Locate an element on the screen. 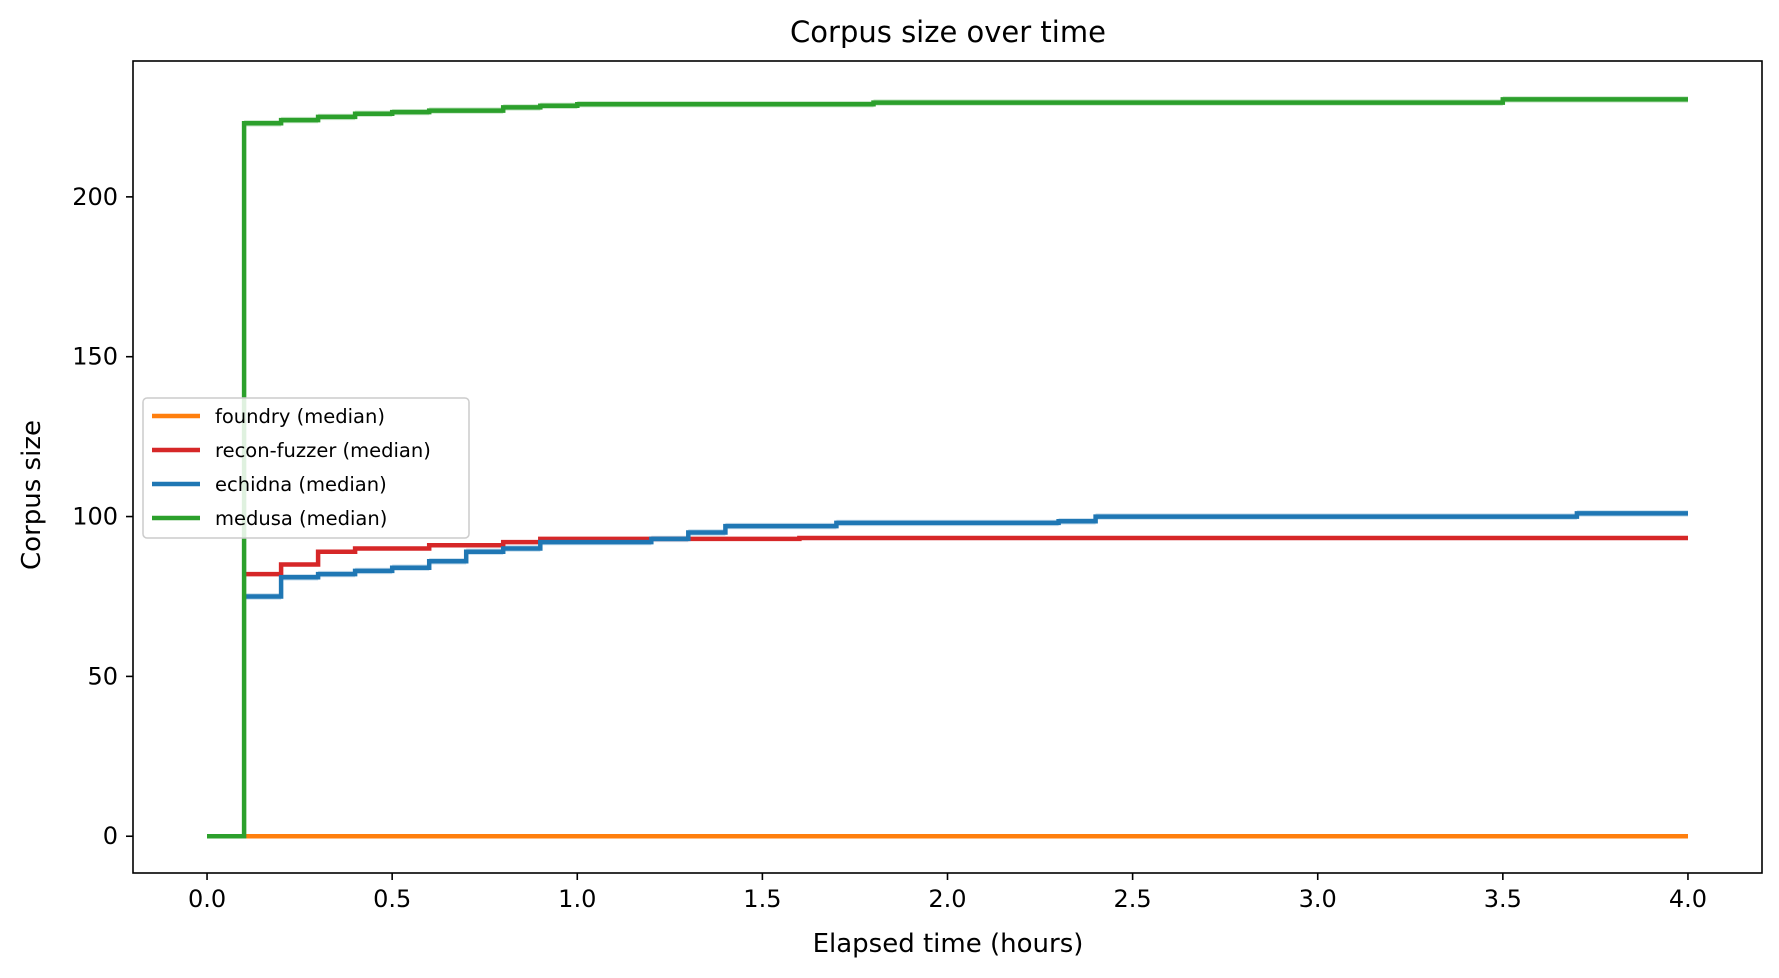 The width and height of the screenshot is (1779, 978). x-tick-label: 1.0 is located at coordinates (577, 899).